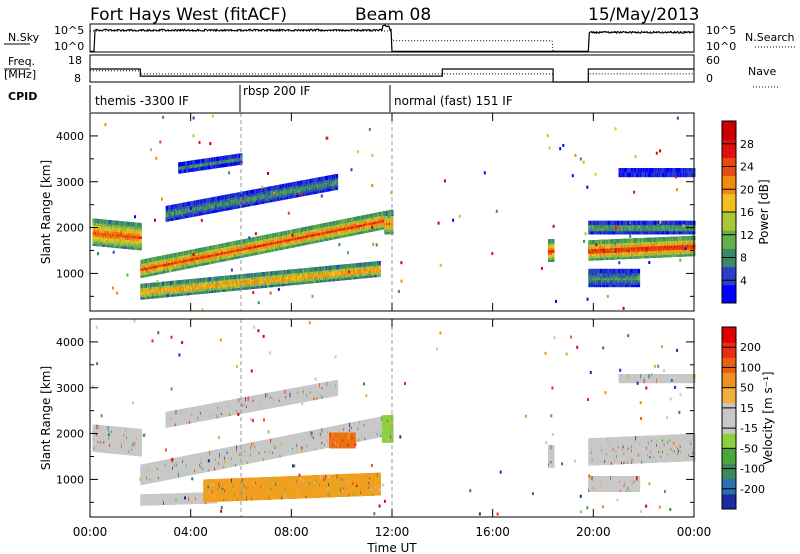  Describe the element at coordinates (770, 37) in the screenshot. I see `nsearch-label: N.Search` at that location.